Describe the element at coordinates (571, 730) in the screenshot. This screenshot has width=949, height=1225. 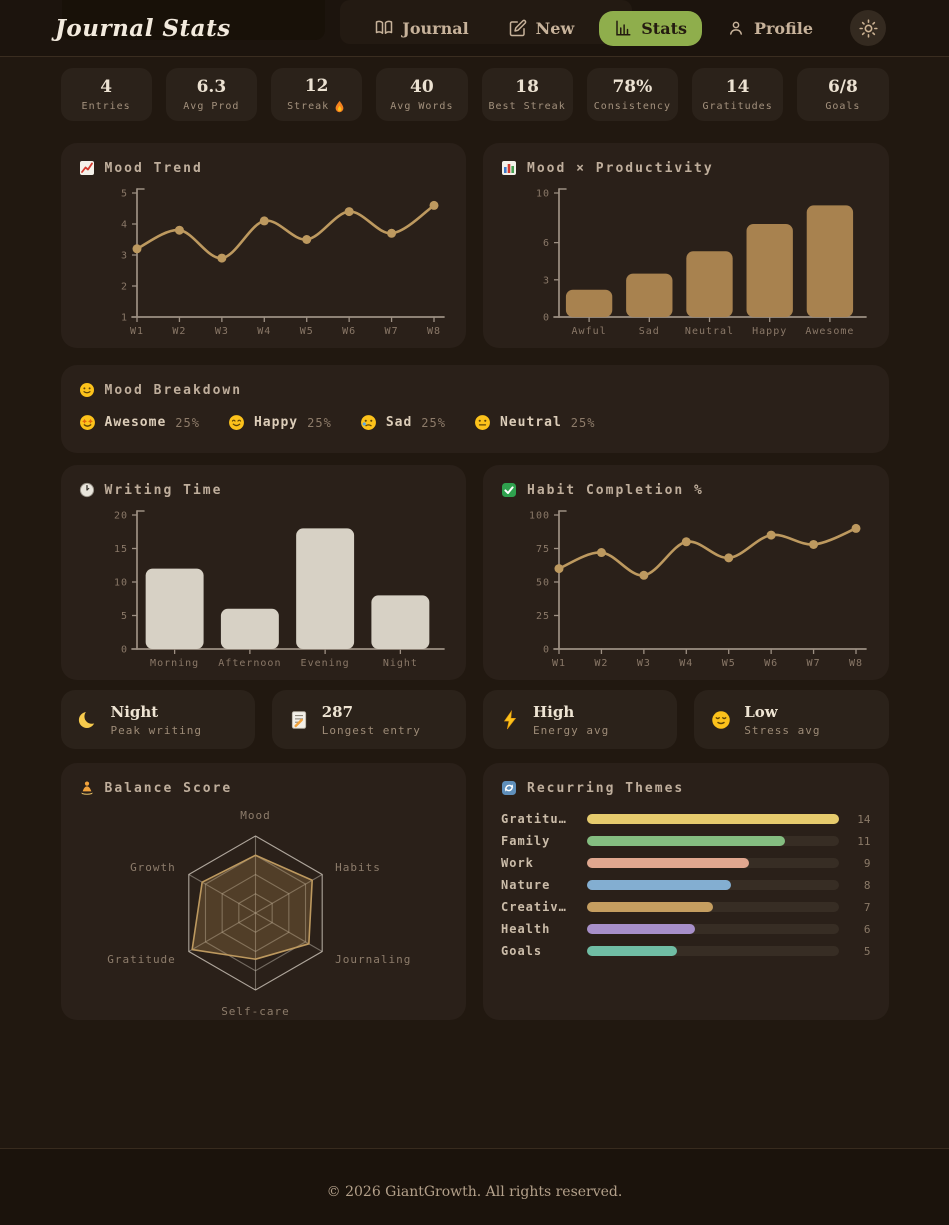
I see `info-card-label: Energy avg` at that location.